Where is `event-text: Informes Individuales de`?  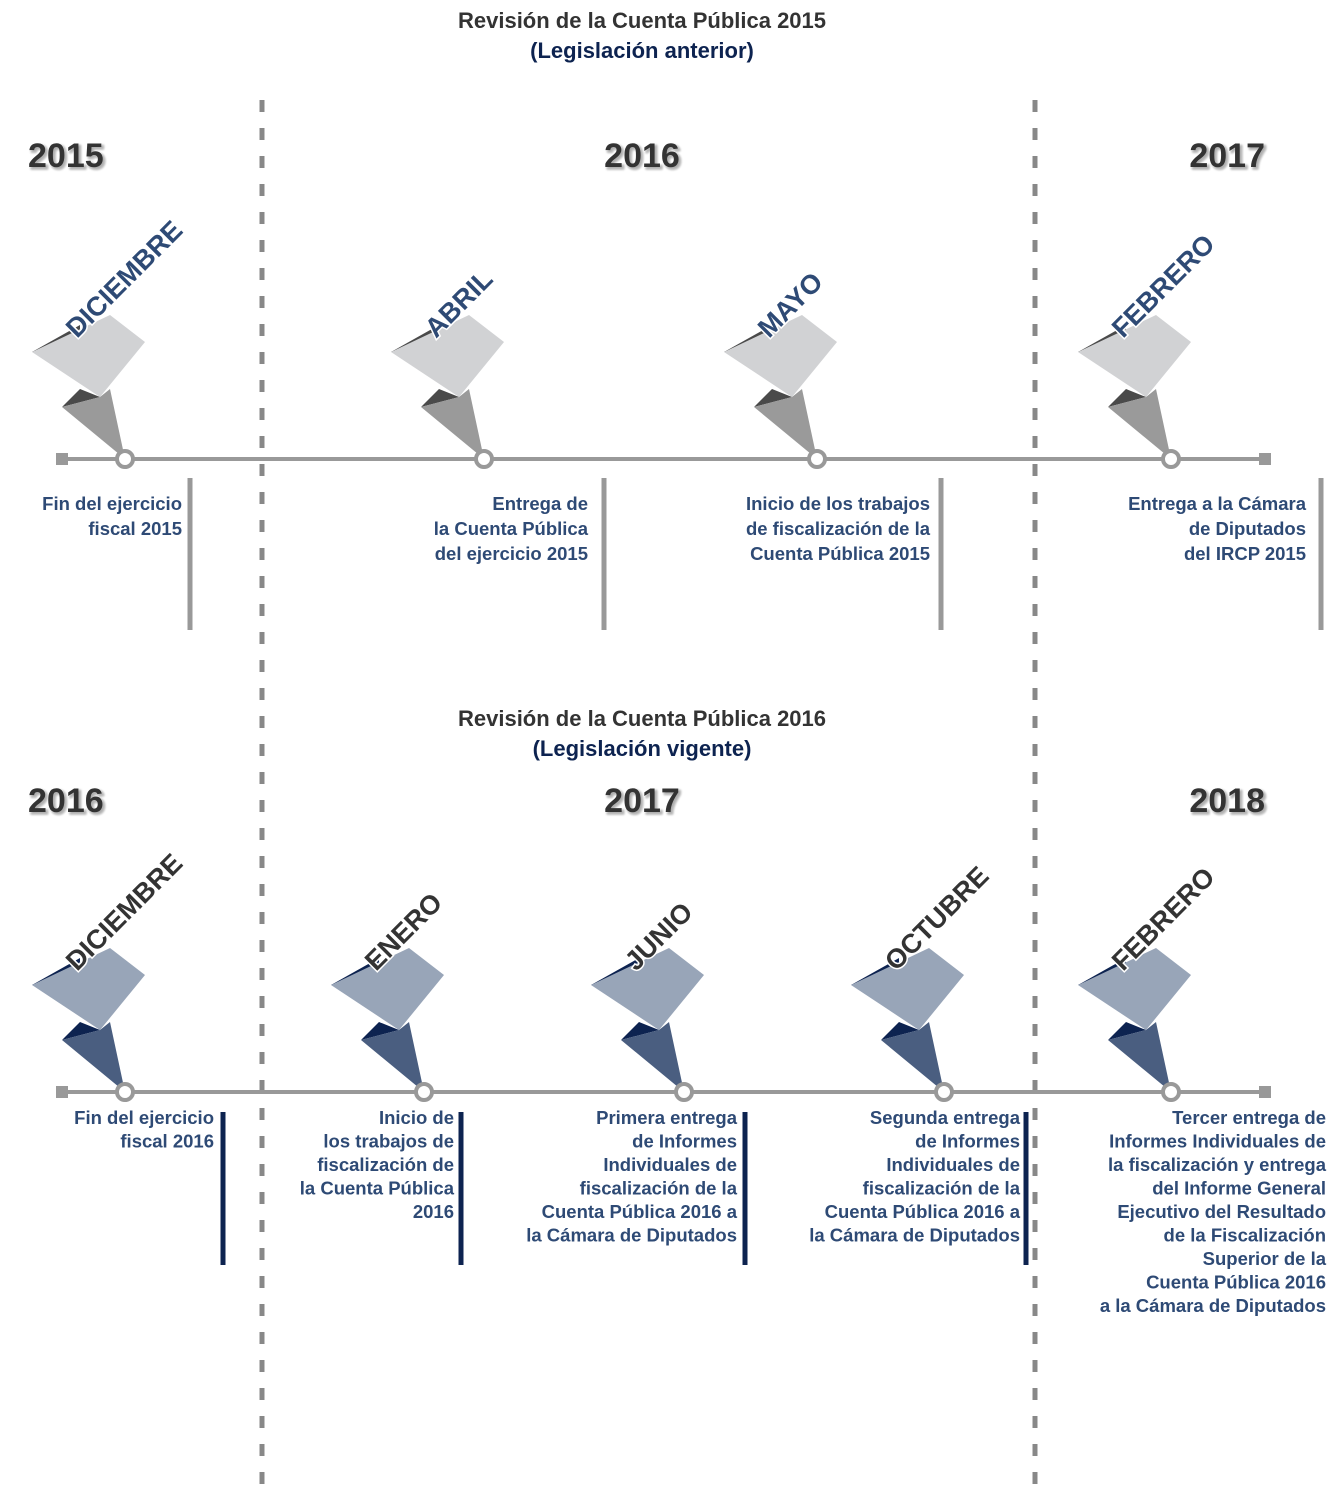
event-text: Informes Individuales de is located at coordinates (1217, 1141).